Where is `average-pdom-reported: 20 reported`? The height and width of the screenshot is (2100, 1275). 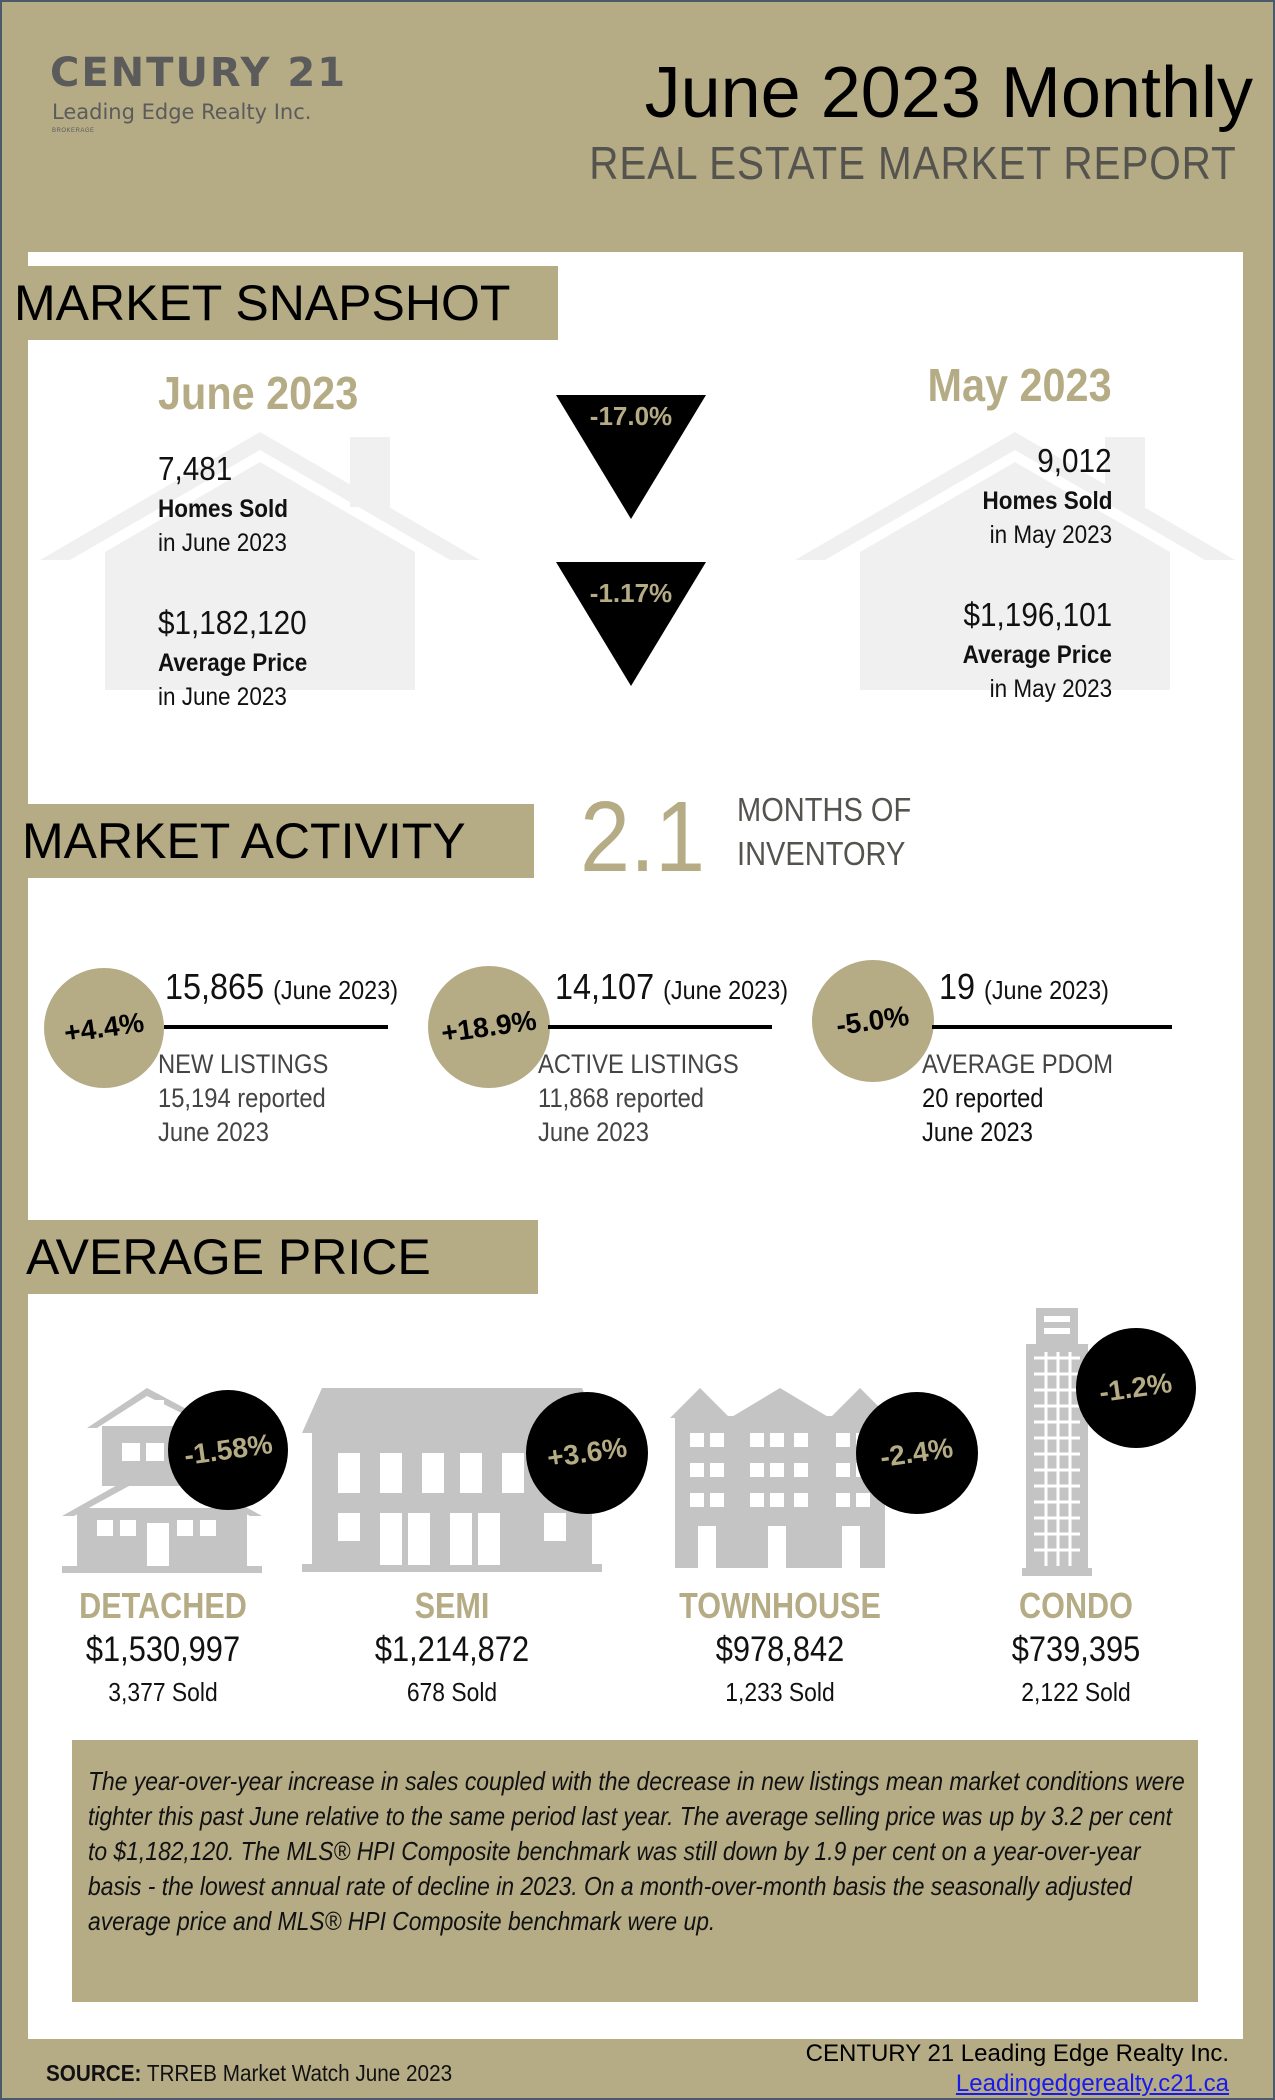
average-pdom-reported: 20 reported is located at coordinates (983, 1098).